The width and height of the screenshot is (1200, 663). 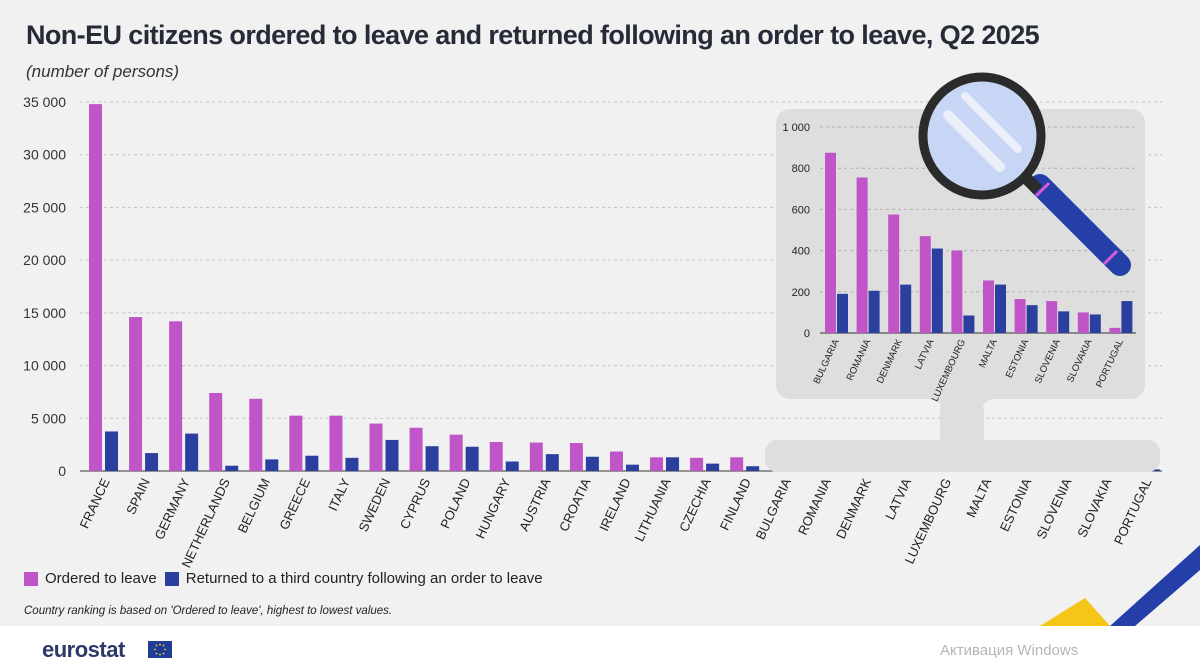 What do you see at coordinates (101, 578) in the screenshot?
I see `legend-label-ordered: Ordered to leave` at bounding box center [101, 578].